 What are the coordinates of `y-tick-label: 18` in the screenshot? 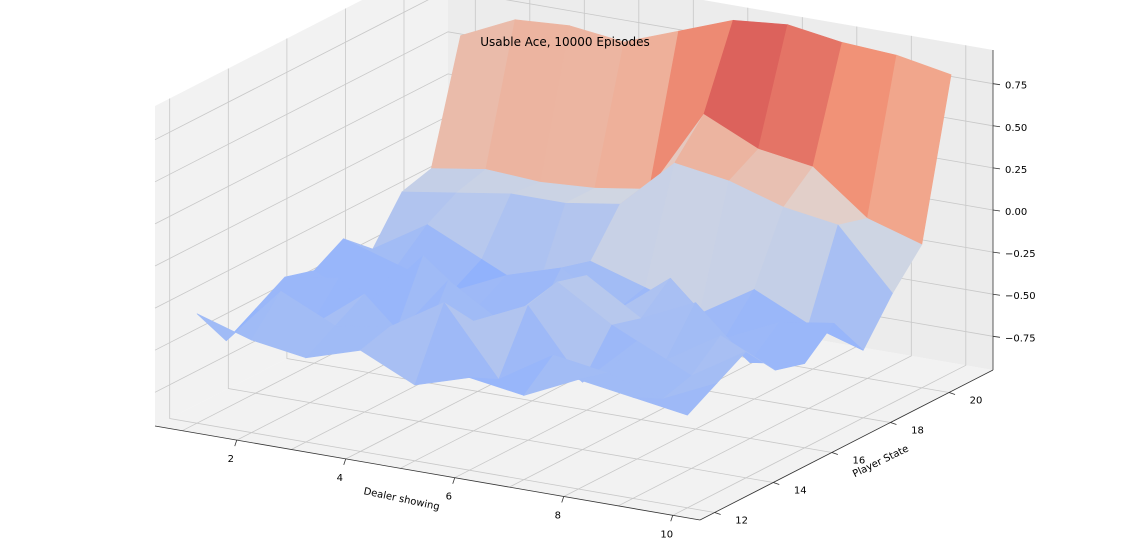 It's located at (917, 431).